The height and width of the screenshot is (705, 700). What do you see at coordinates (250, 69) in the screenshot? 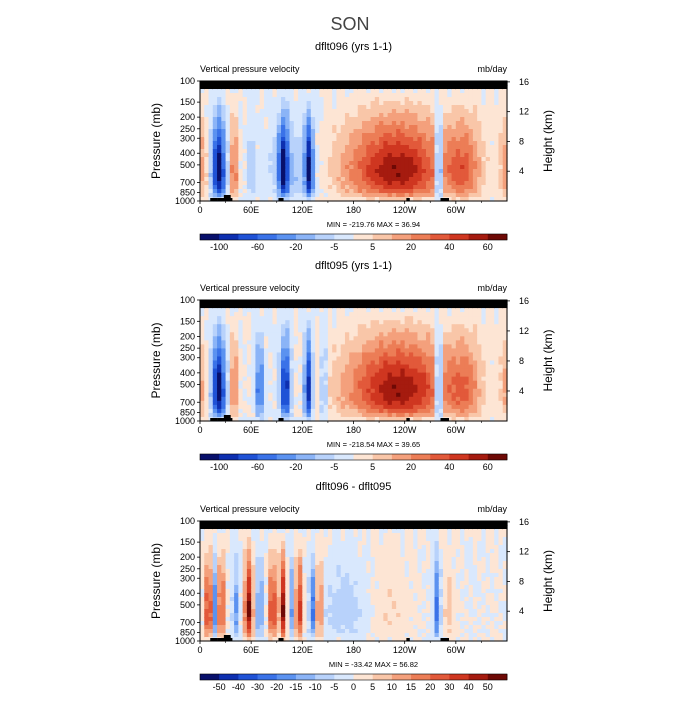
I see `variable-label: Vertical pressure velocity` at bounding box center [250, 69].